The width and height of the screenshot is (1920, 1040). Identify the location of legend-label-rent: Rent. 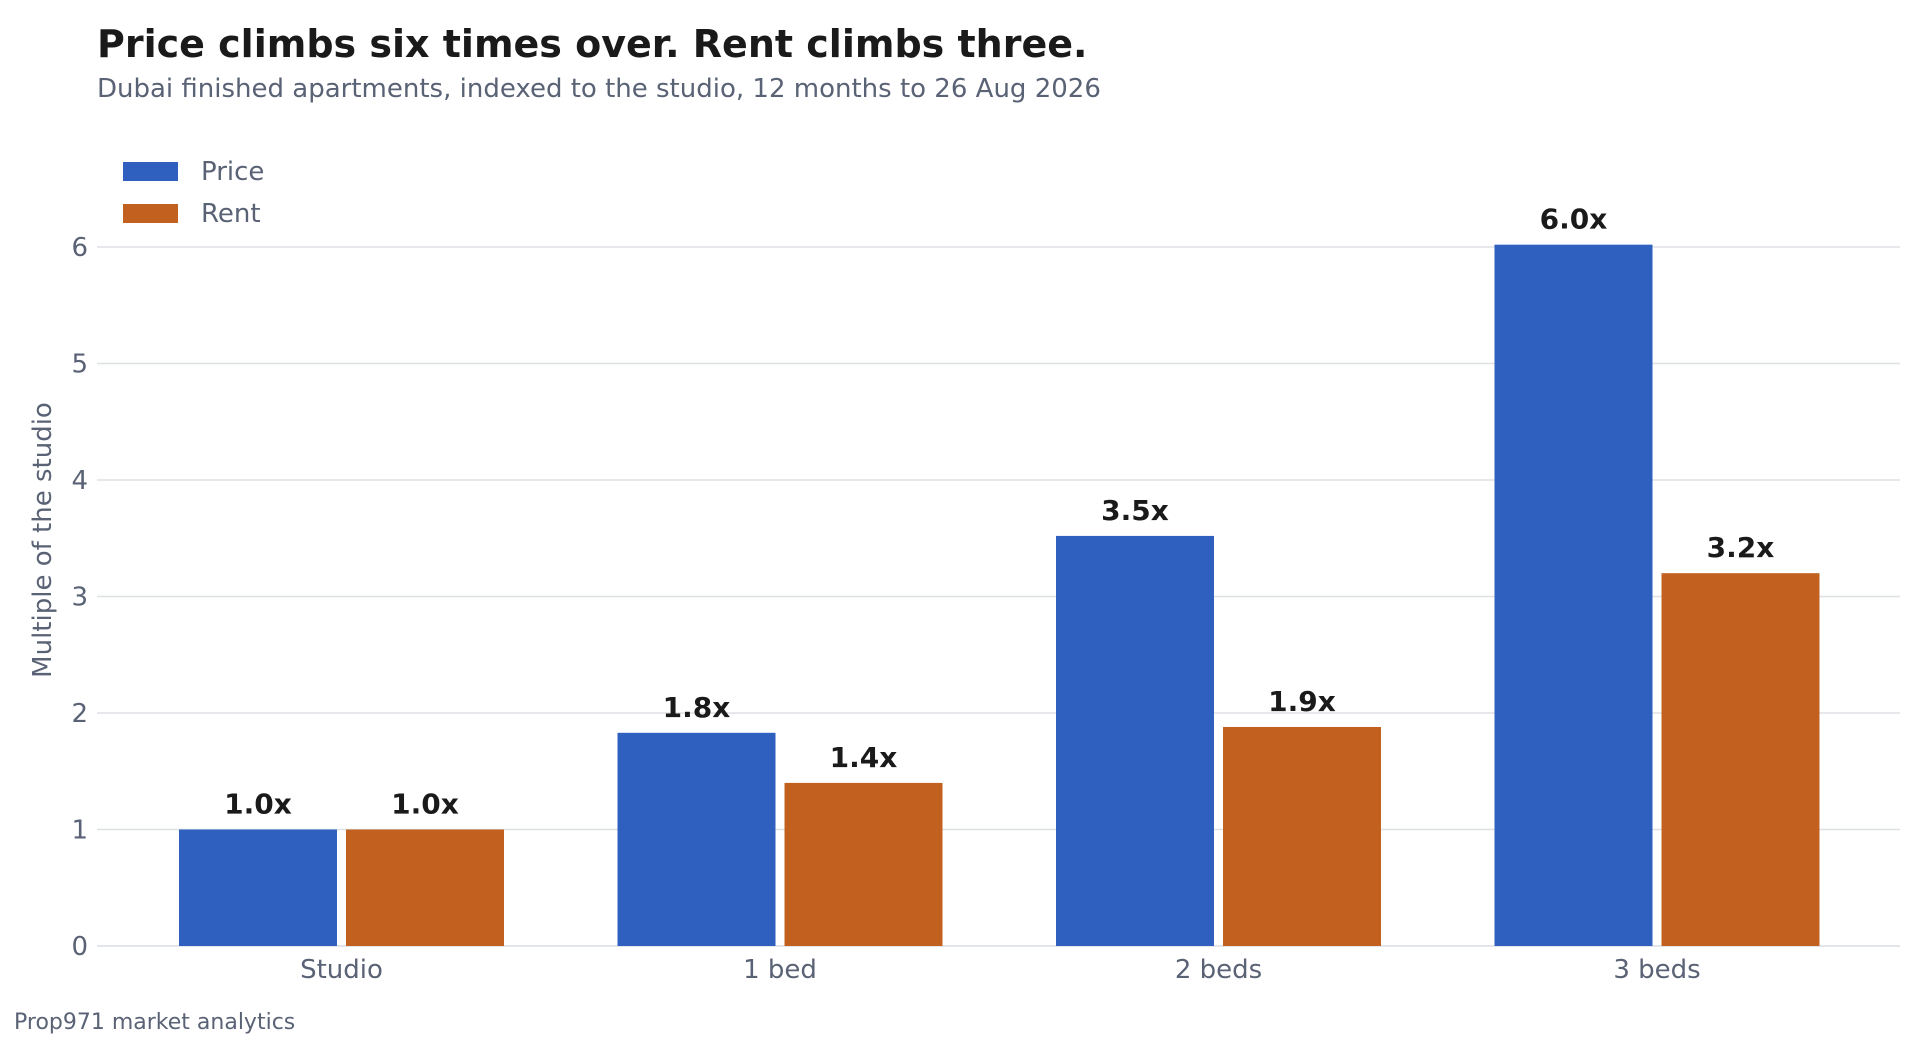
(231, 214).